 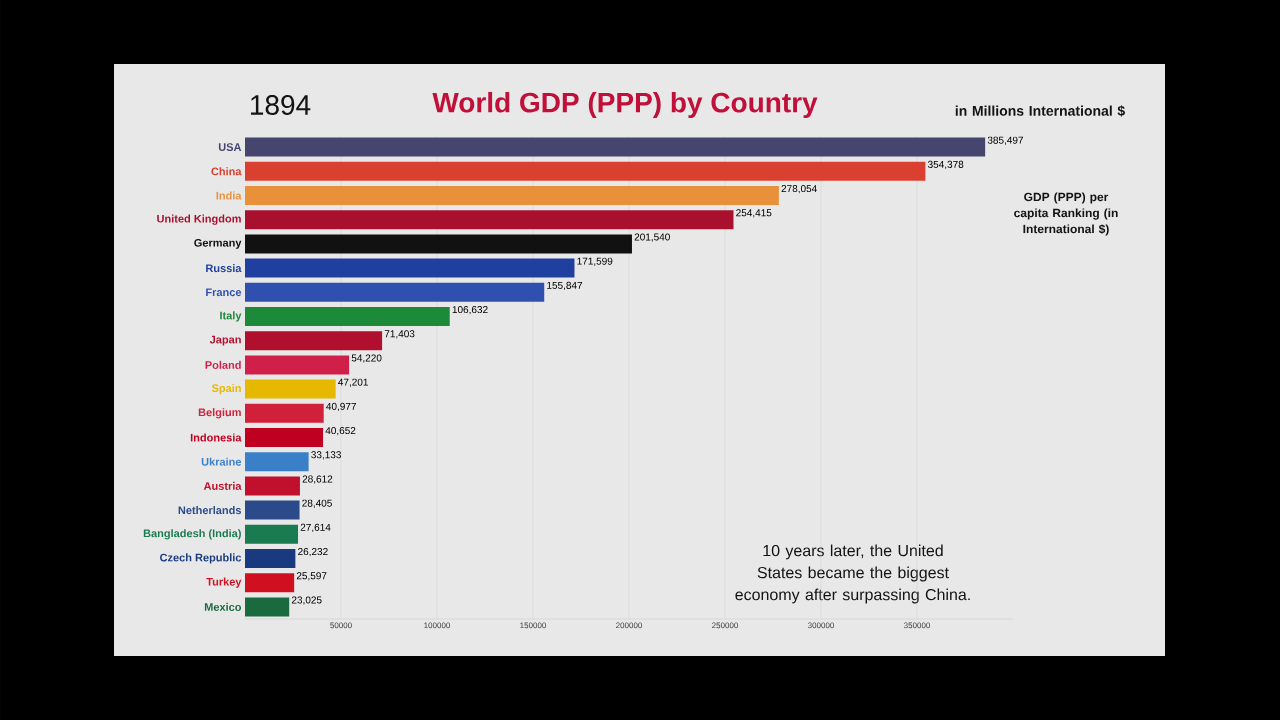 What do you see at coordinates (218, 243) in the screenshot?
I see `y-tick-label: Germany` at bounding box center [218, 243].